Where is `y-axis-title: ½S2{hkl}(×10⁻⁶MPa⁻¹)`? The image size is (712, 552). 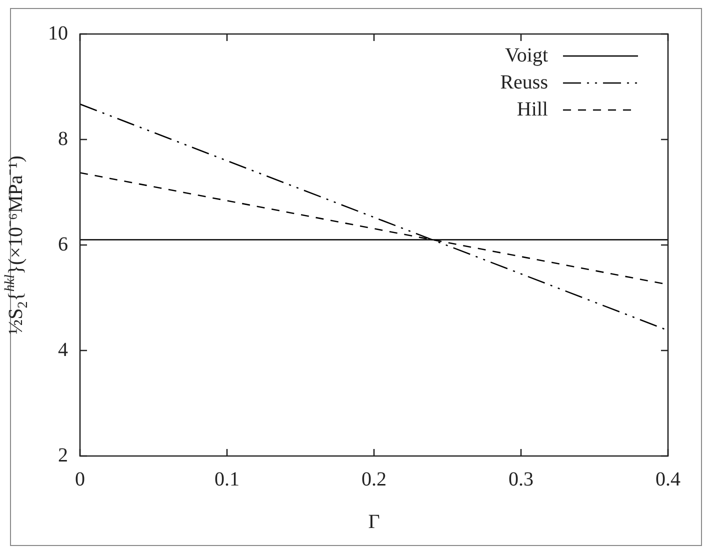
y-axis-title: ½S2{hkl}(×10⁻⁶MPa⁻¹) is located at coordinates (17, 245).